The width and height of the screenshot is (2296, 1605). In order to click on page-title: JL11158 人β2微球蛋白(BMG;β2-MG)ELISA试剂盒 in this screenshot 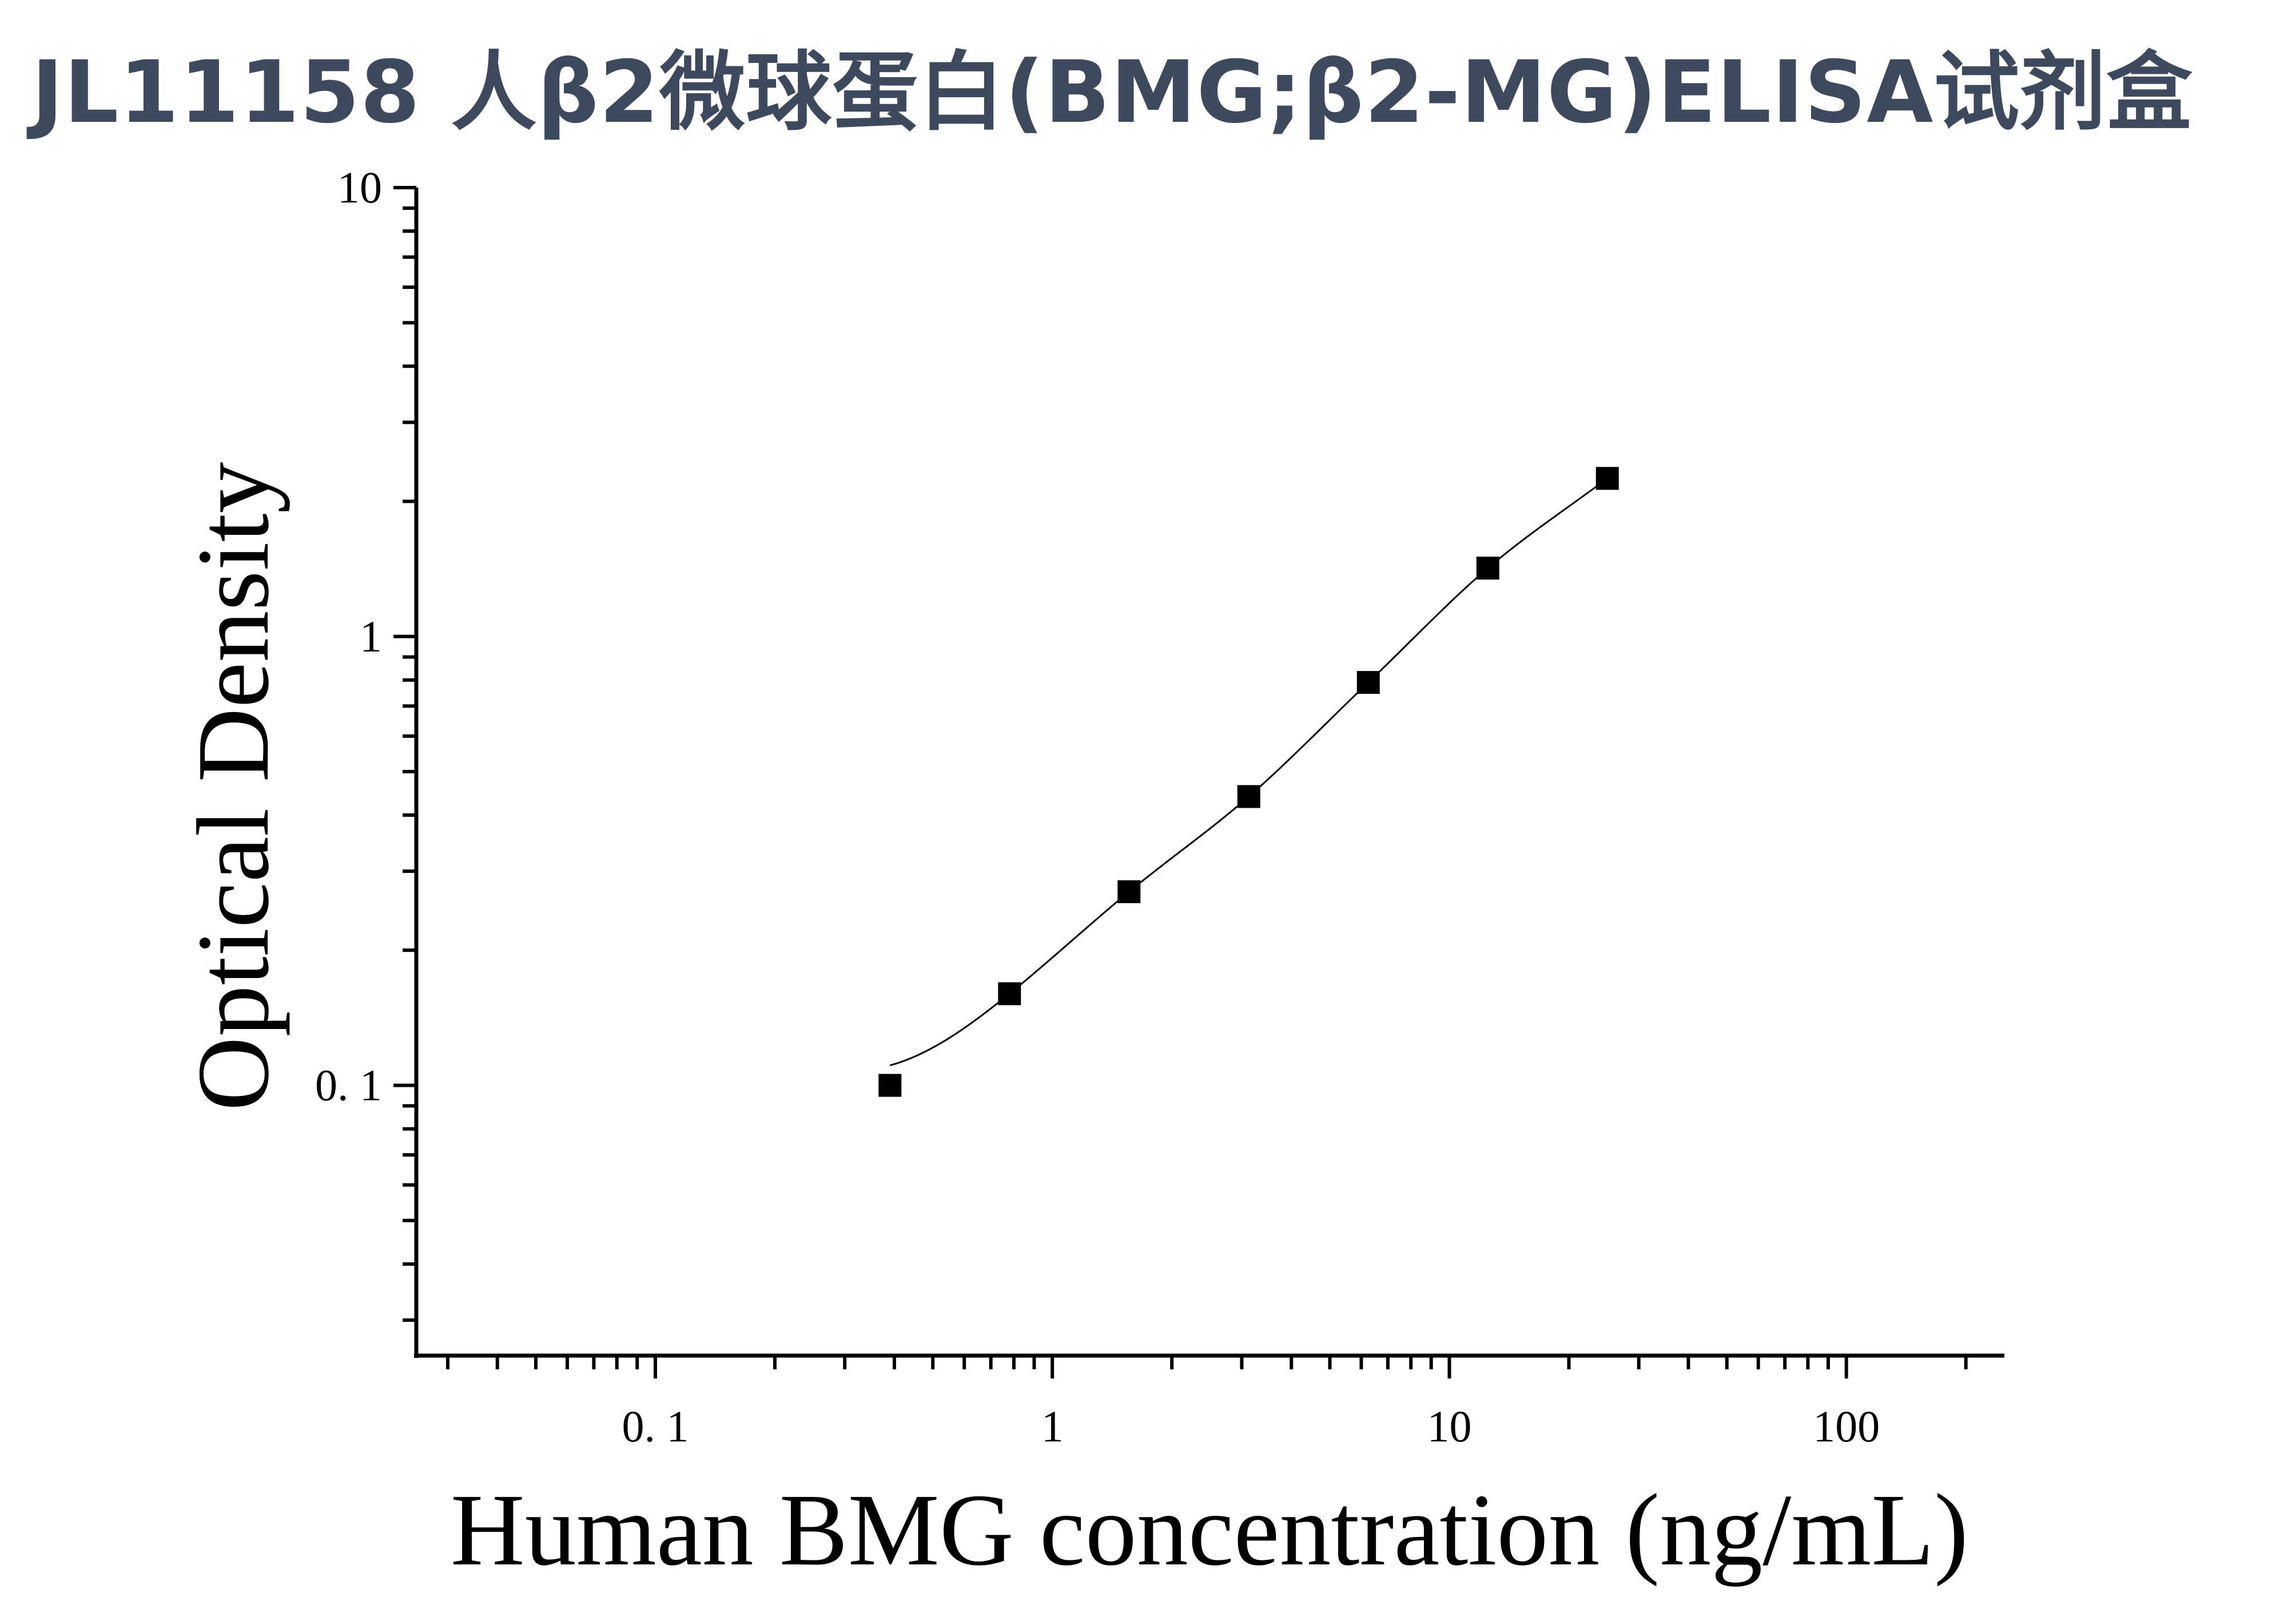, I will do `click(1112, 92)`.